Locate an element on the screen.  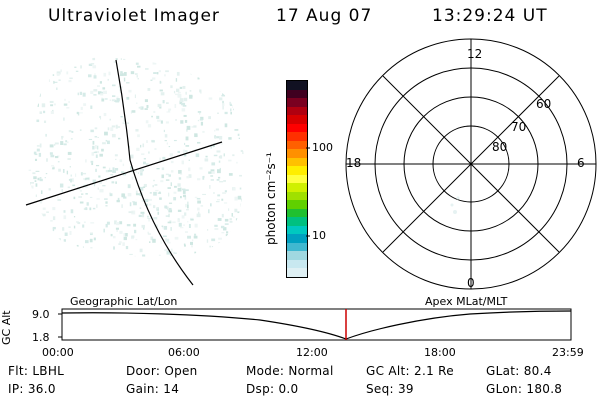
info-ip: IP: 36.0 is located at coordinates (32, 389).